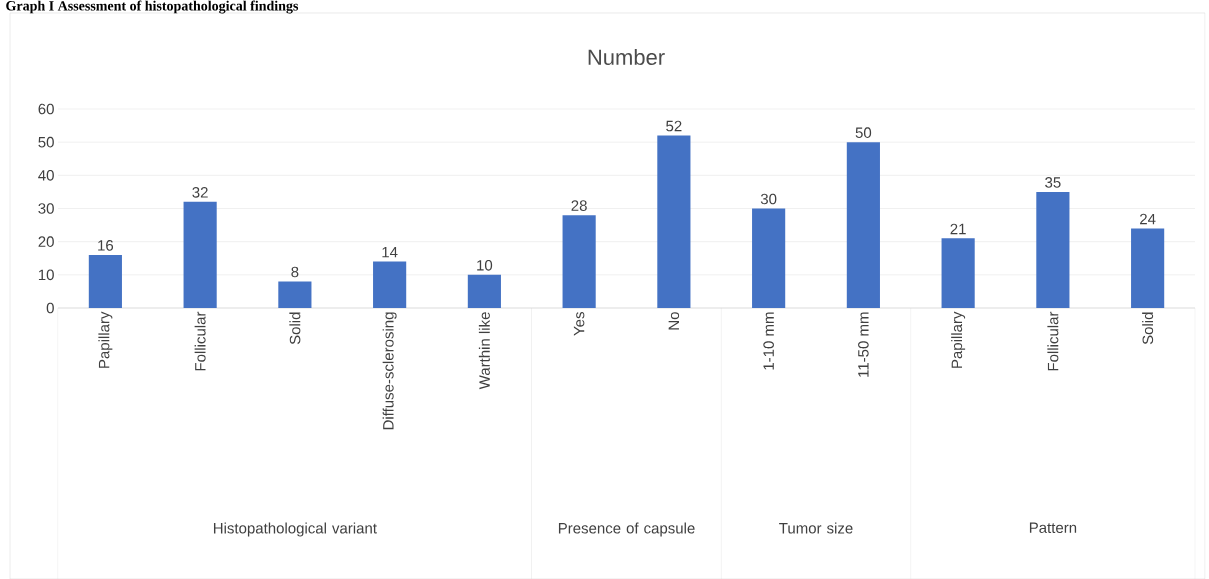 This screenshot has width=1209, height=579. What do you see at coordinates (200, 192) in the screenshot?
I see `data-label: 32` at bounding box center [200, 192].